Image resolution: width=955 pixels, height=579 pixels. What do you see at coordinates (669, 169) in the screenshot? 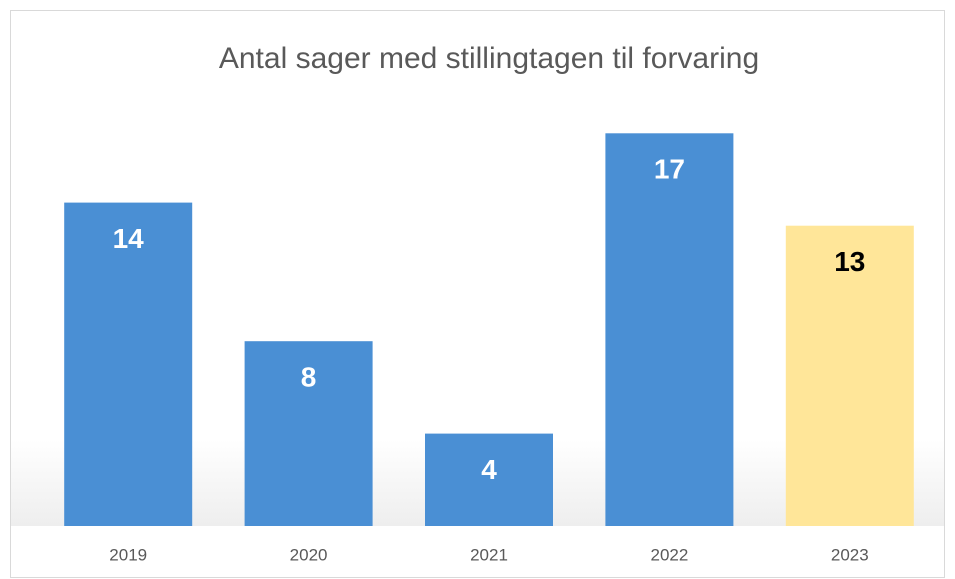
I see `value-label: 17` at bounding box center [669, 169].